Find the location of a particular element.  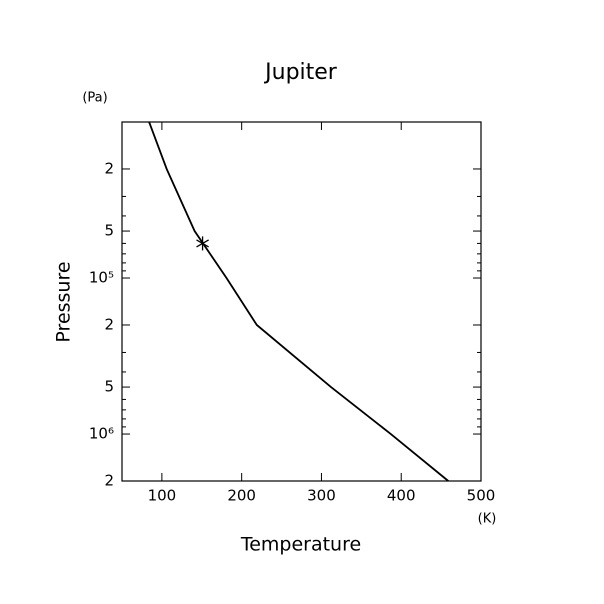

x-tick-label: 100 is located at coordinates (162, 496).